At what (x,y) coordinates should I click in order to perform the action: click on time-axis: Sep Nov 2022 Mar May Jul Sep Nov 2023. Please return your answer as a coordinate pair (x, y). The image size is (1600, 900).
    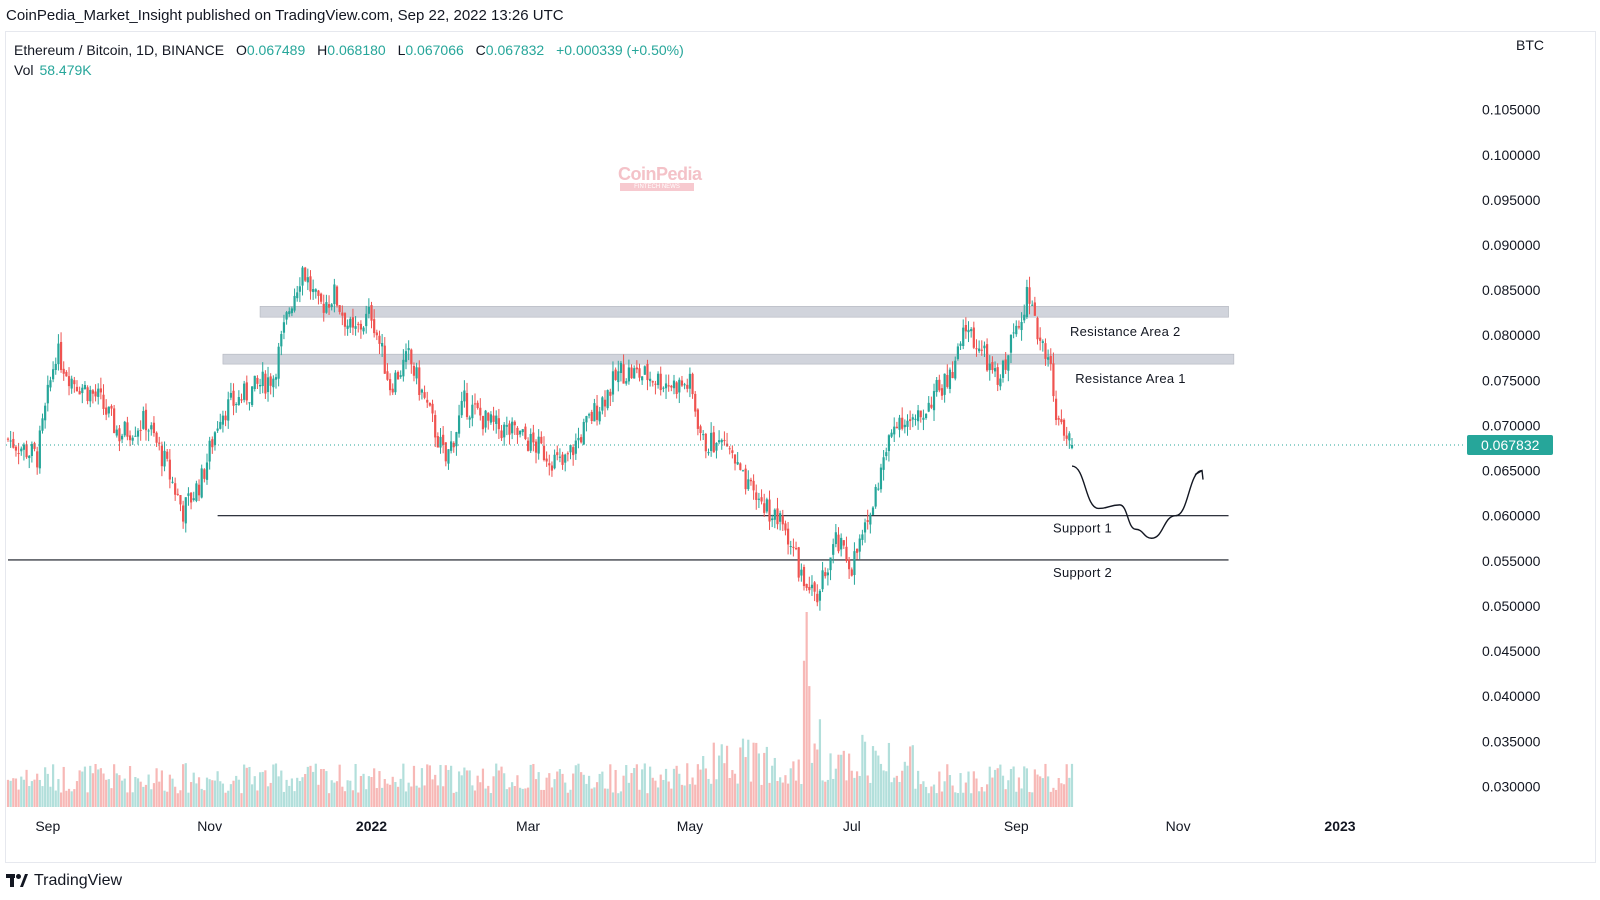
    Looking at the image, I should click on (695, 826).